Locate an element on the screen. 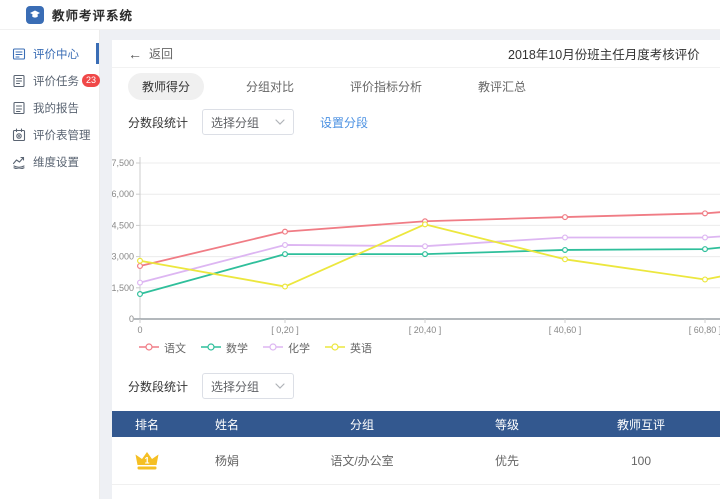 The height and width of the screenshot is (499, 720). table-cell-grade: 优先 is located at coordinates (506, 461).